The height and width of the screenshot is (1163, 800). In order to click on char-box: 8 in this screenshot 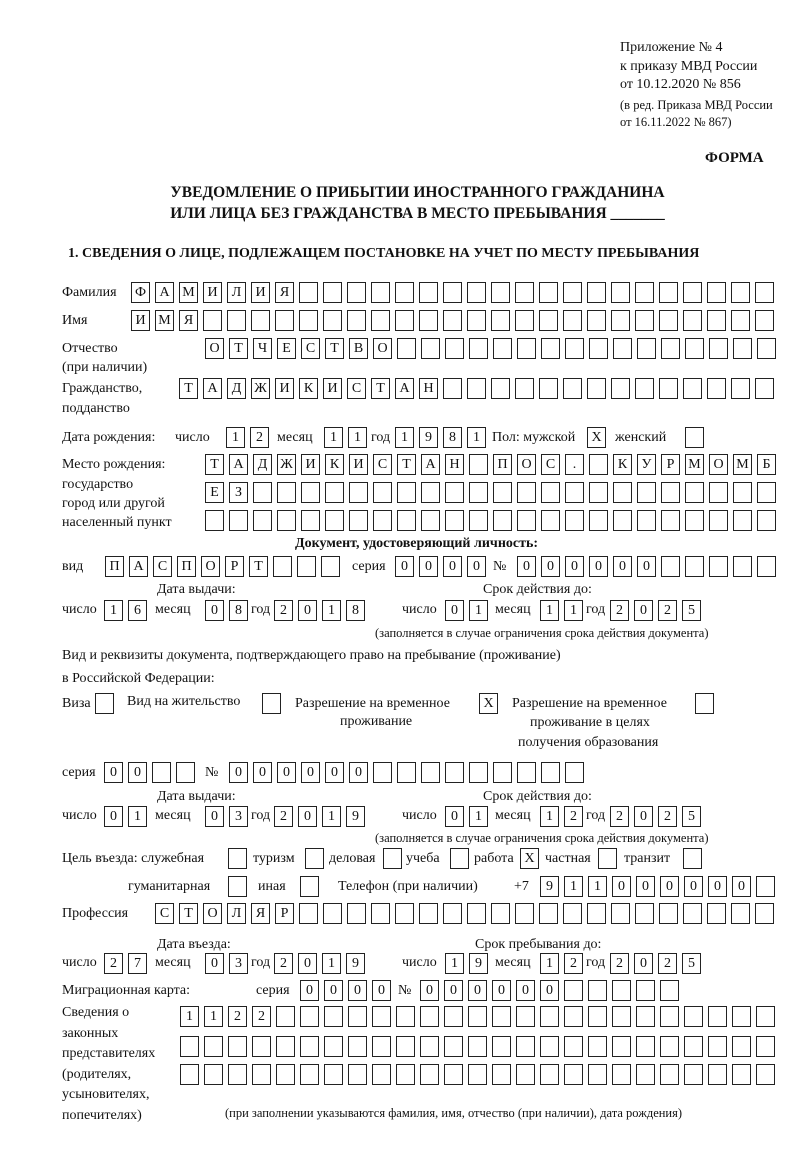, I will do `click(238, 610)`.